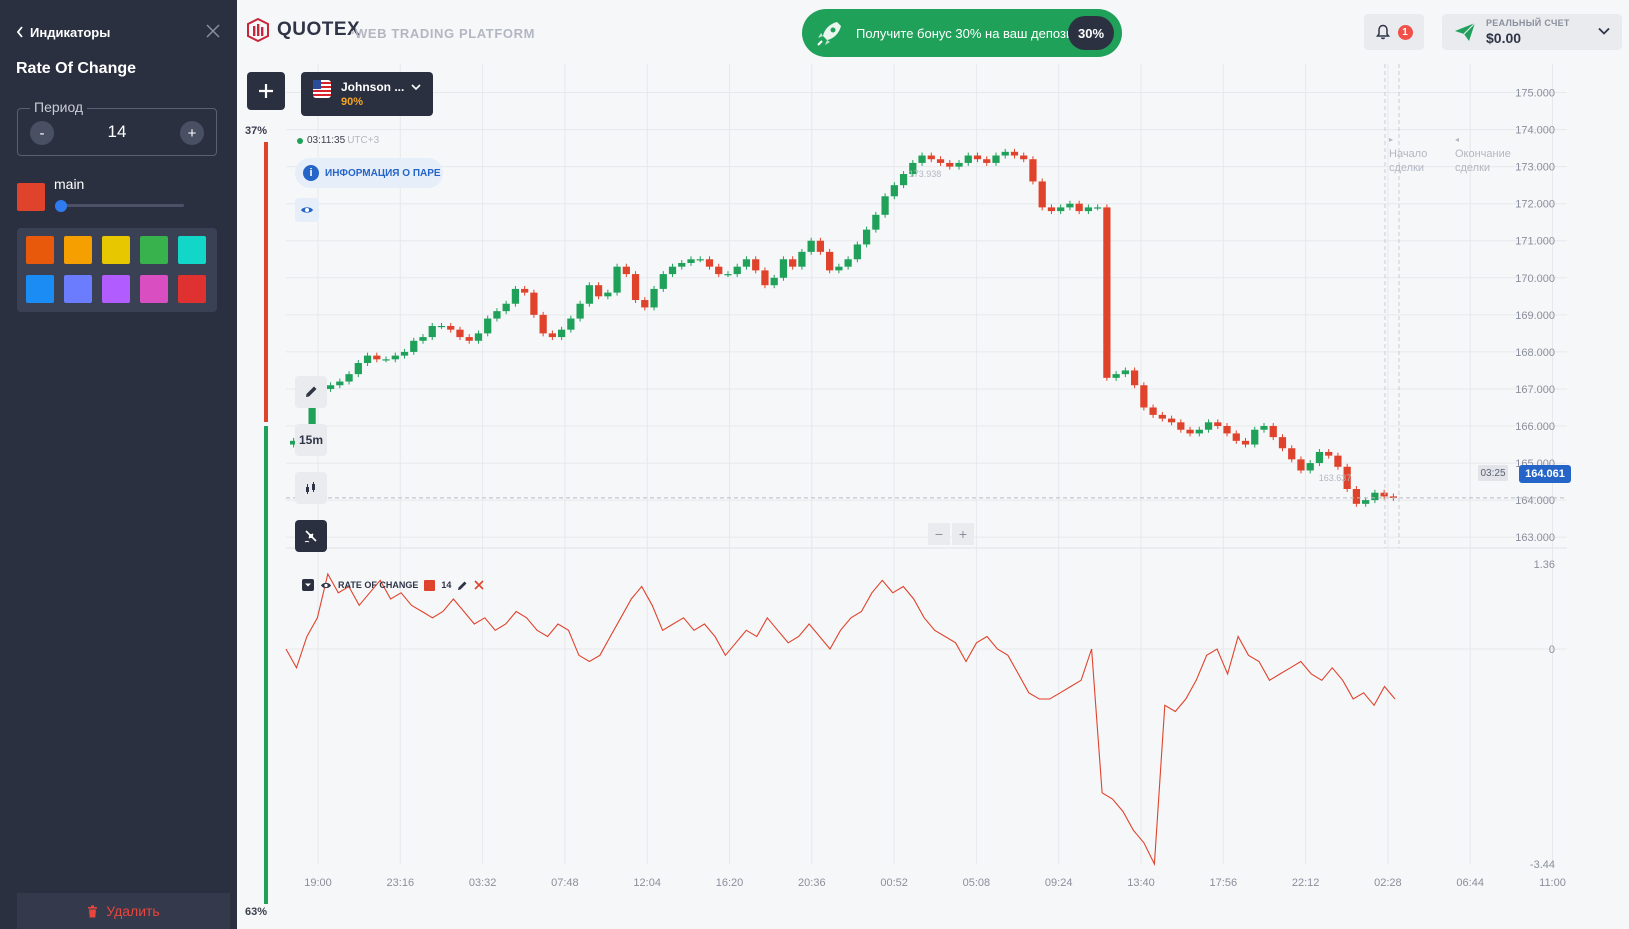 The height and width of the screenshot is (929, 1629). Describe the element at coordinates (352, 102) in the screenshot. I see `asset-payout: 90%` at that location.